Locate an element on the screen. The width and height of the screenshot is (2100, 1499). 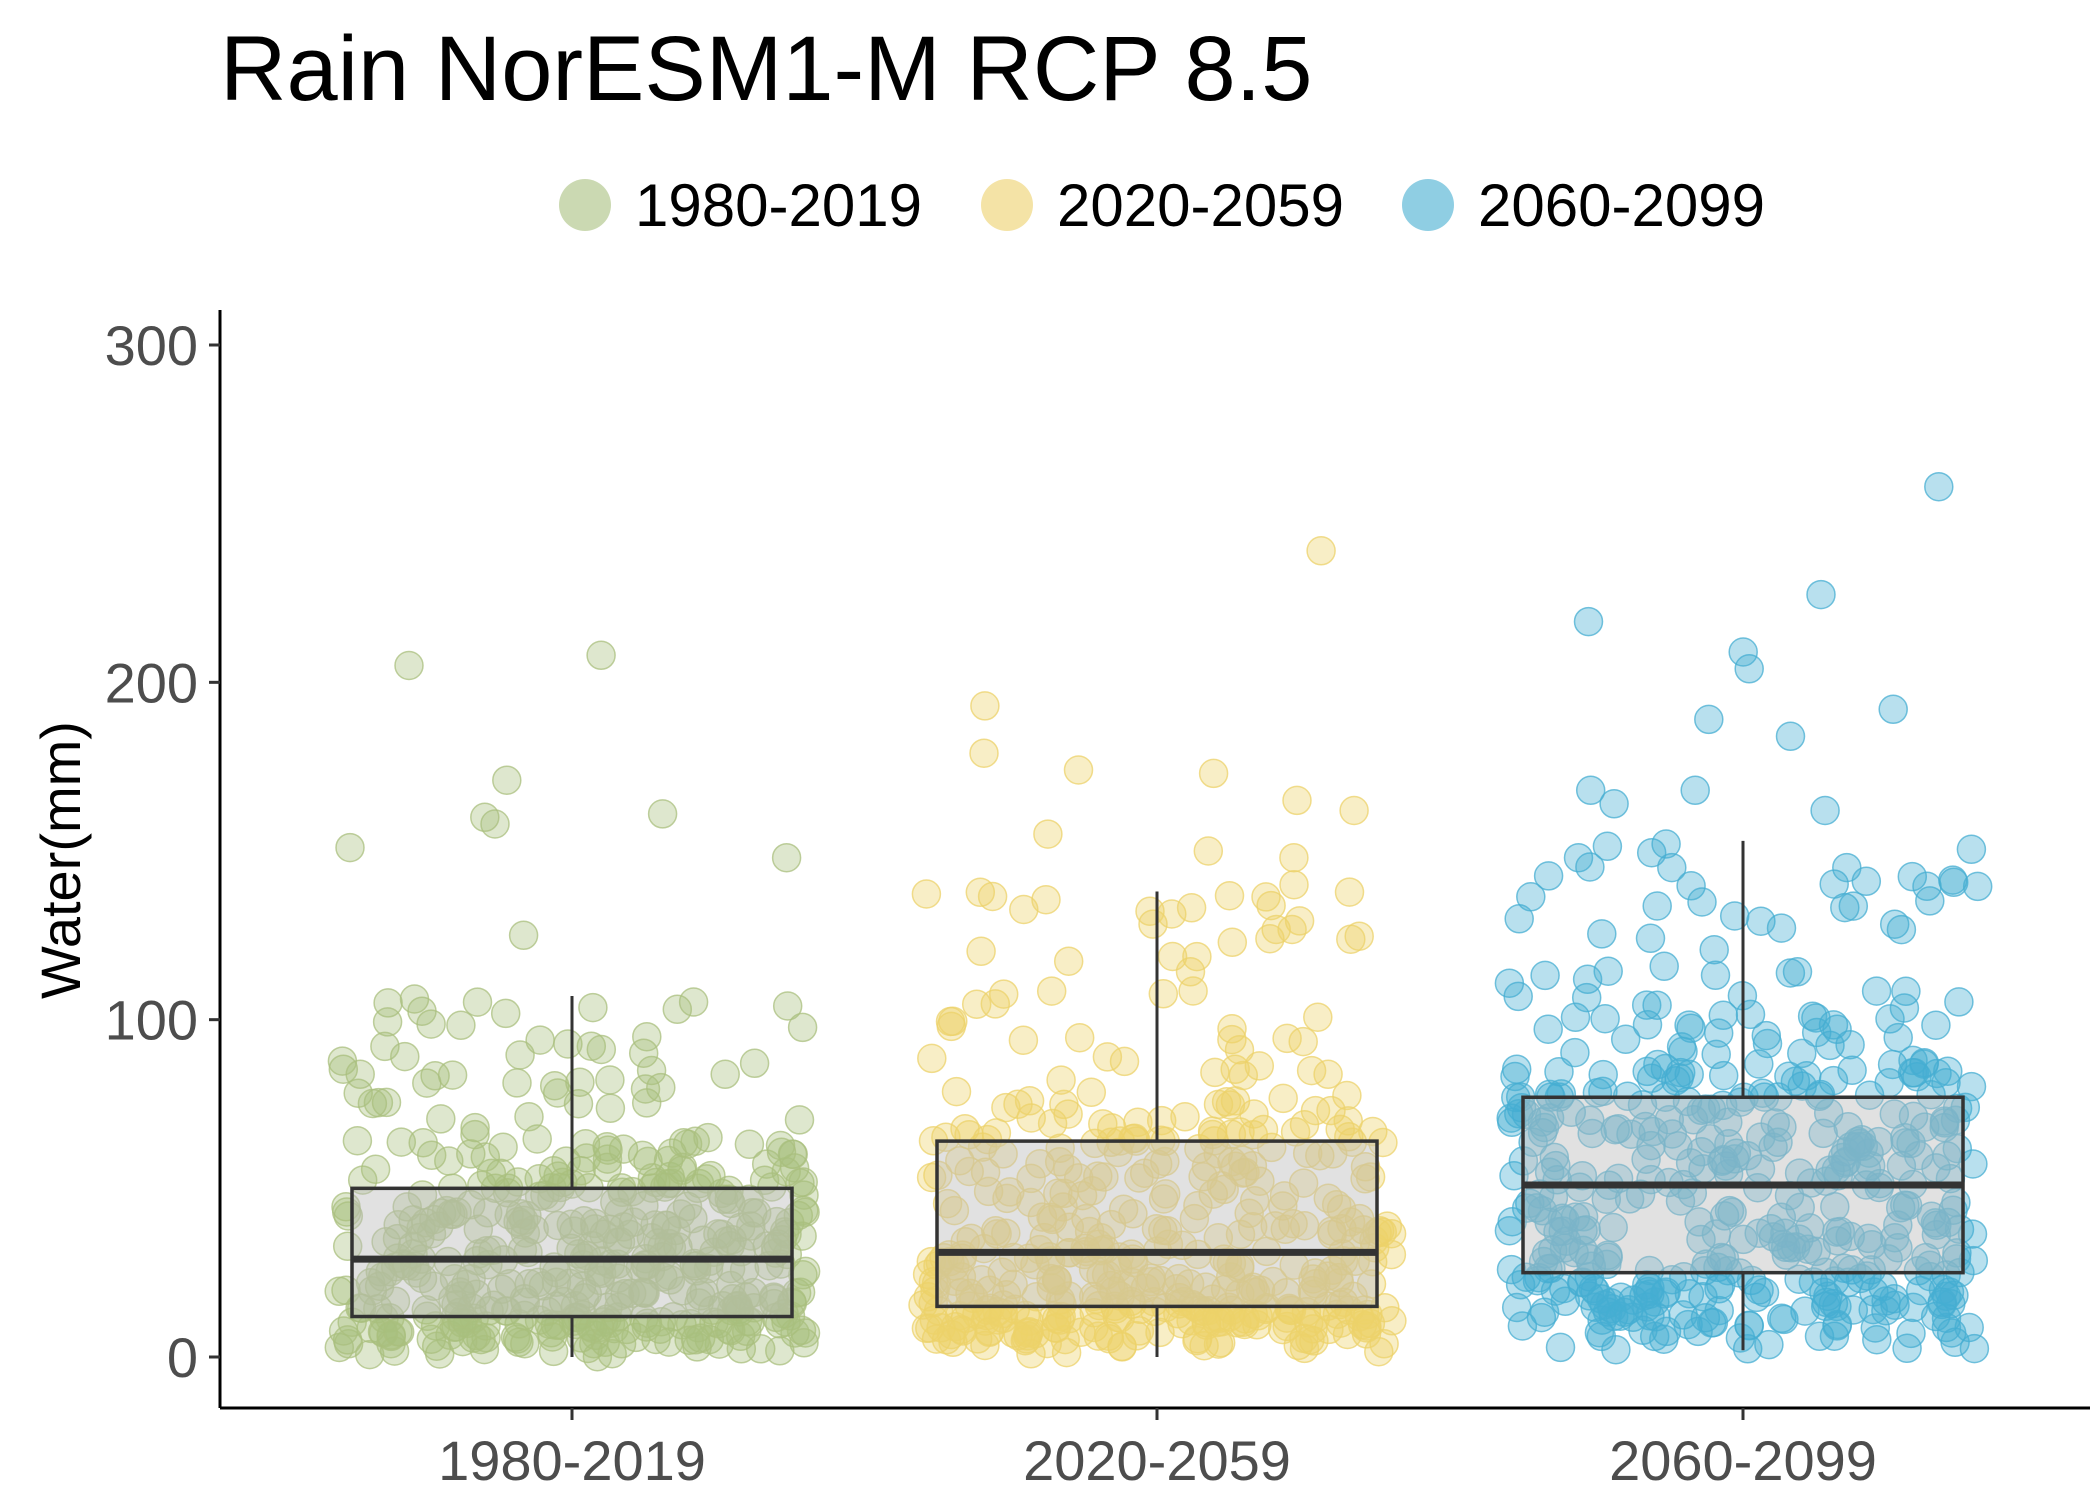
y-tick-label: 300 is located at coordinates (151, 345).